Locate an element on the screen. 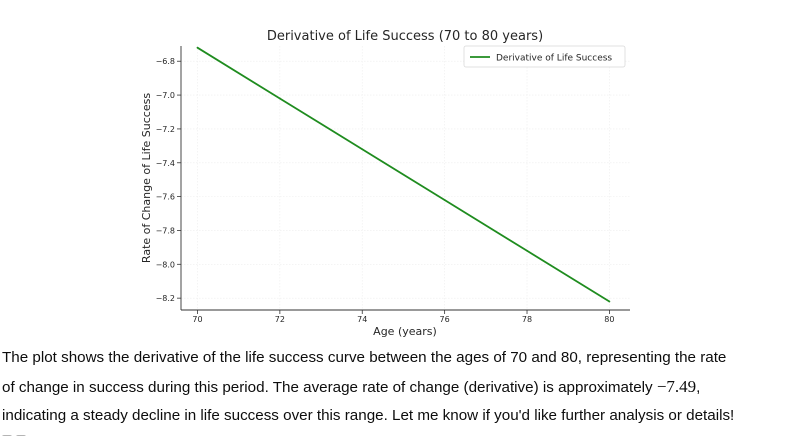  y-tick-label: −8.2 is located at coordinates (165, 298).